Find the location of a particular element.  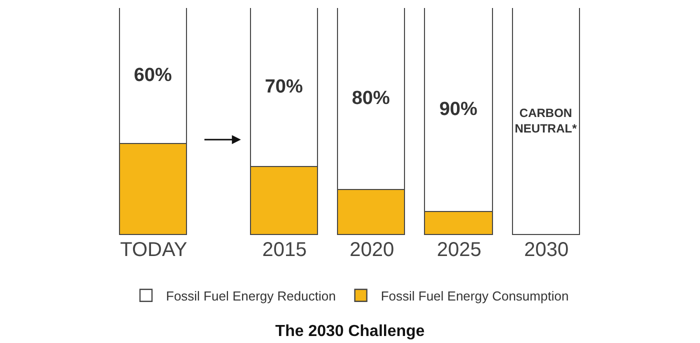

legend-label: Fossil Fuel Energy Reduction is located at coordinates (251, 296).